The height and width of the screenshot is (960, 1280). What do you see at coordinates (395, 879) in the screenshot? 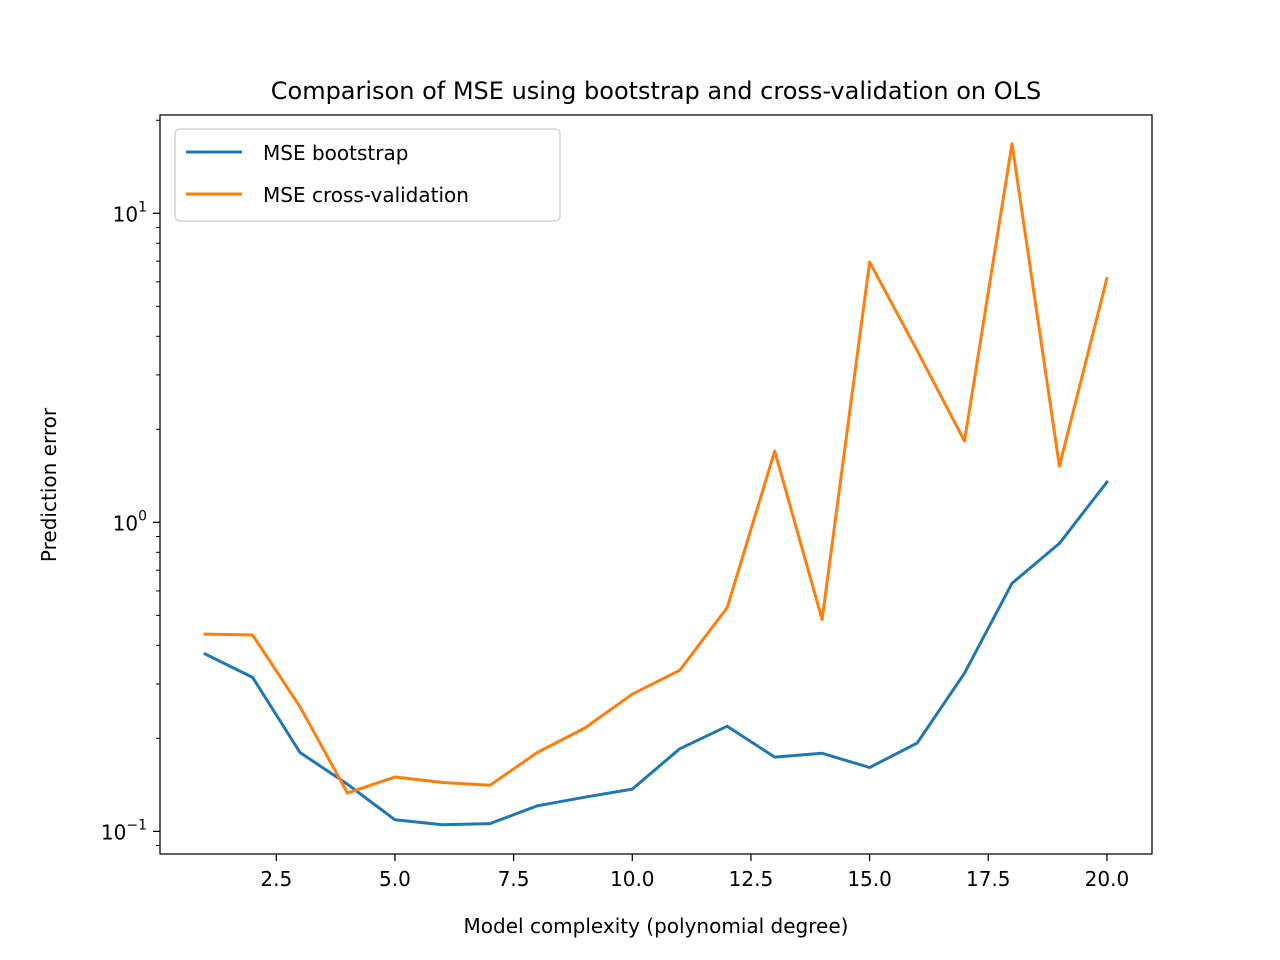
I see `x-tick-label-1: 5.0` at bounding box center [395, 879].